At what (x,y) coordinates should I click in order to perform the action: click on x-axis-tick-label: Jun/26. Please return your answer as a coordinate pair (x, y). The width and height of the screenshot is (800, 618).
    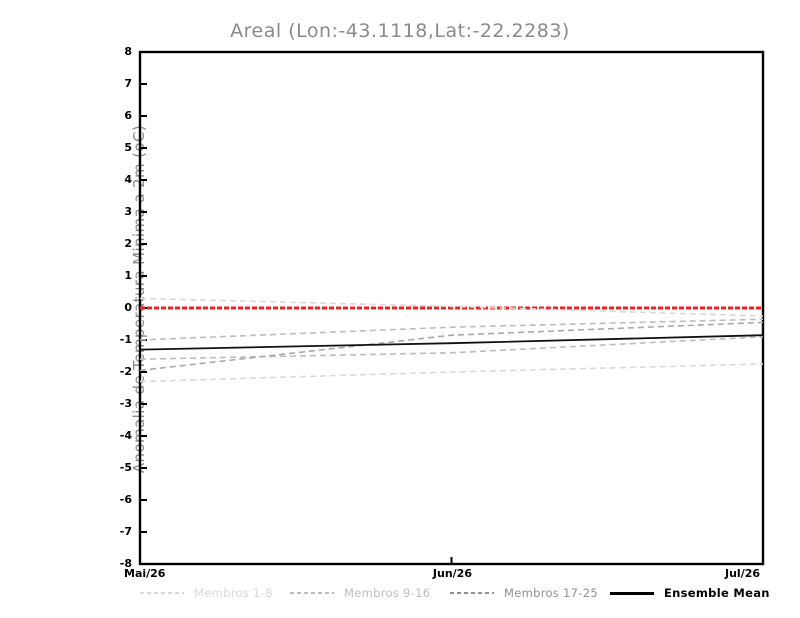
    Looking at the image, I should click on (452, 573).